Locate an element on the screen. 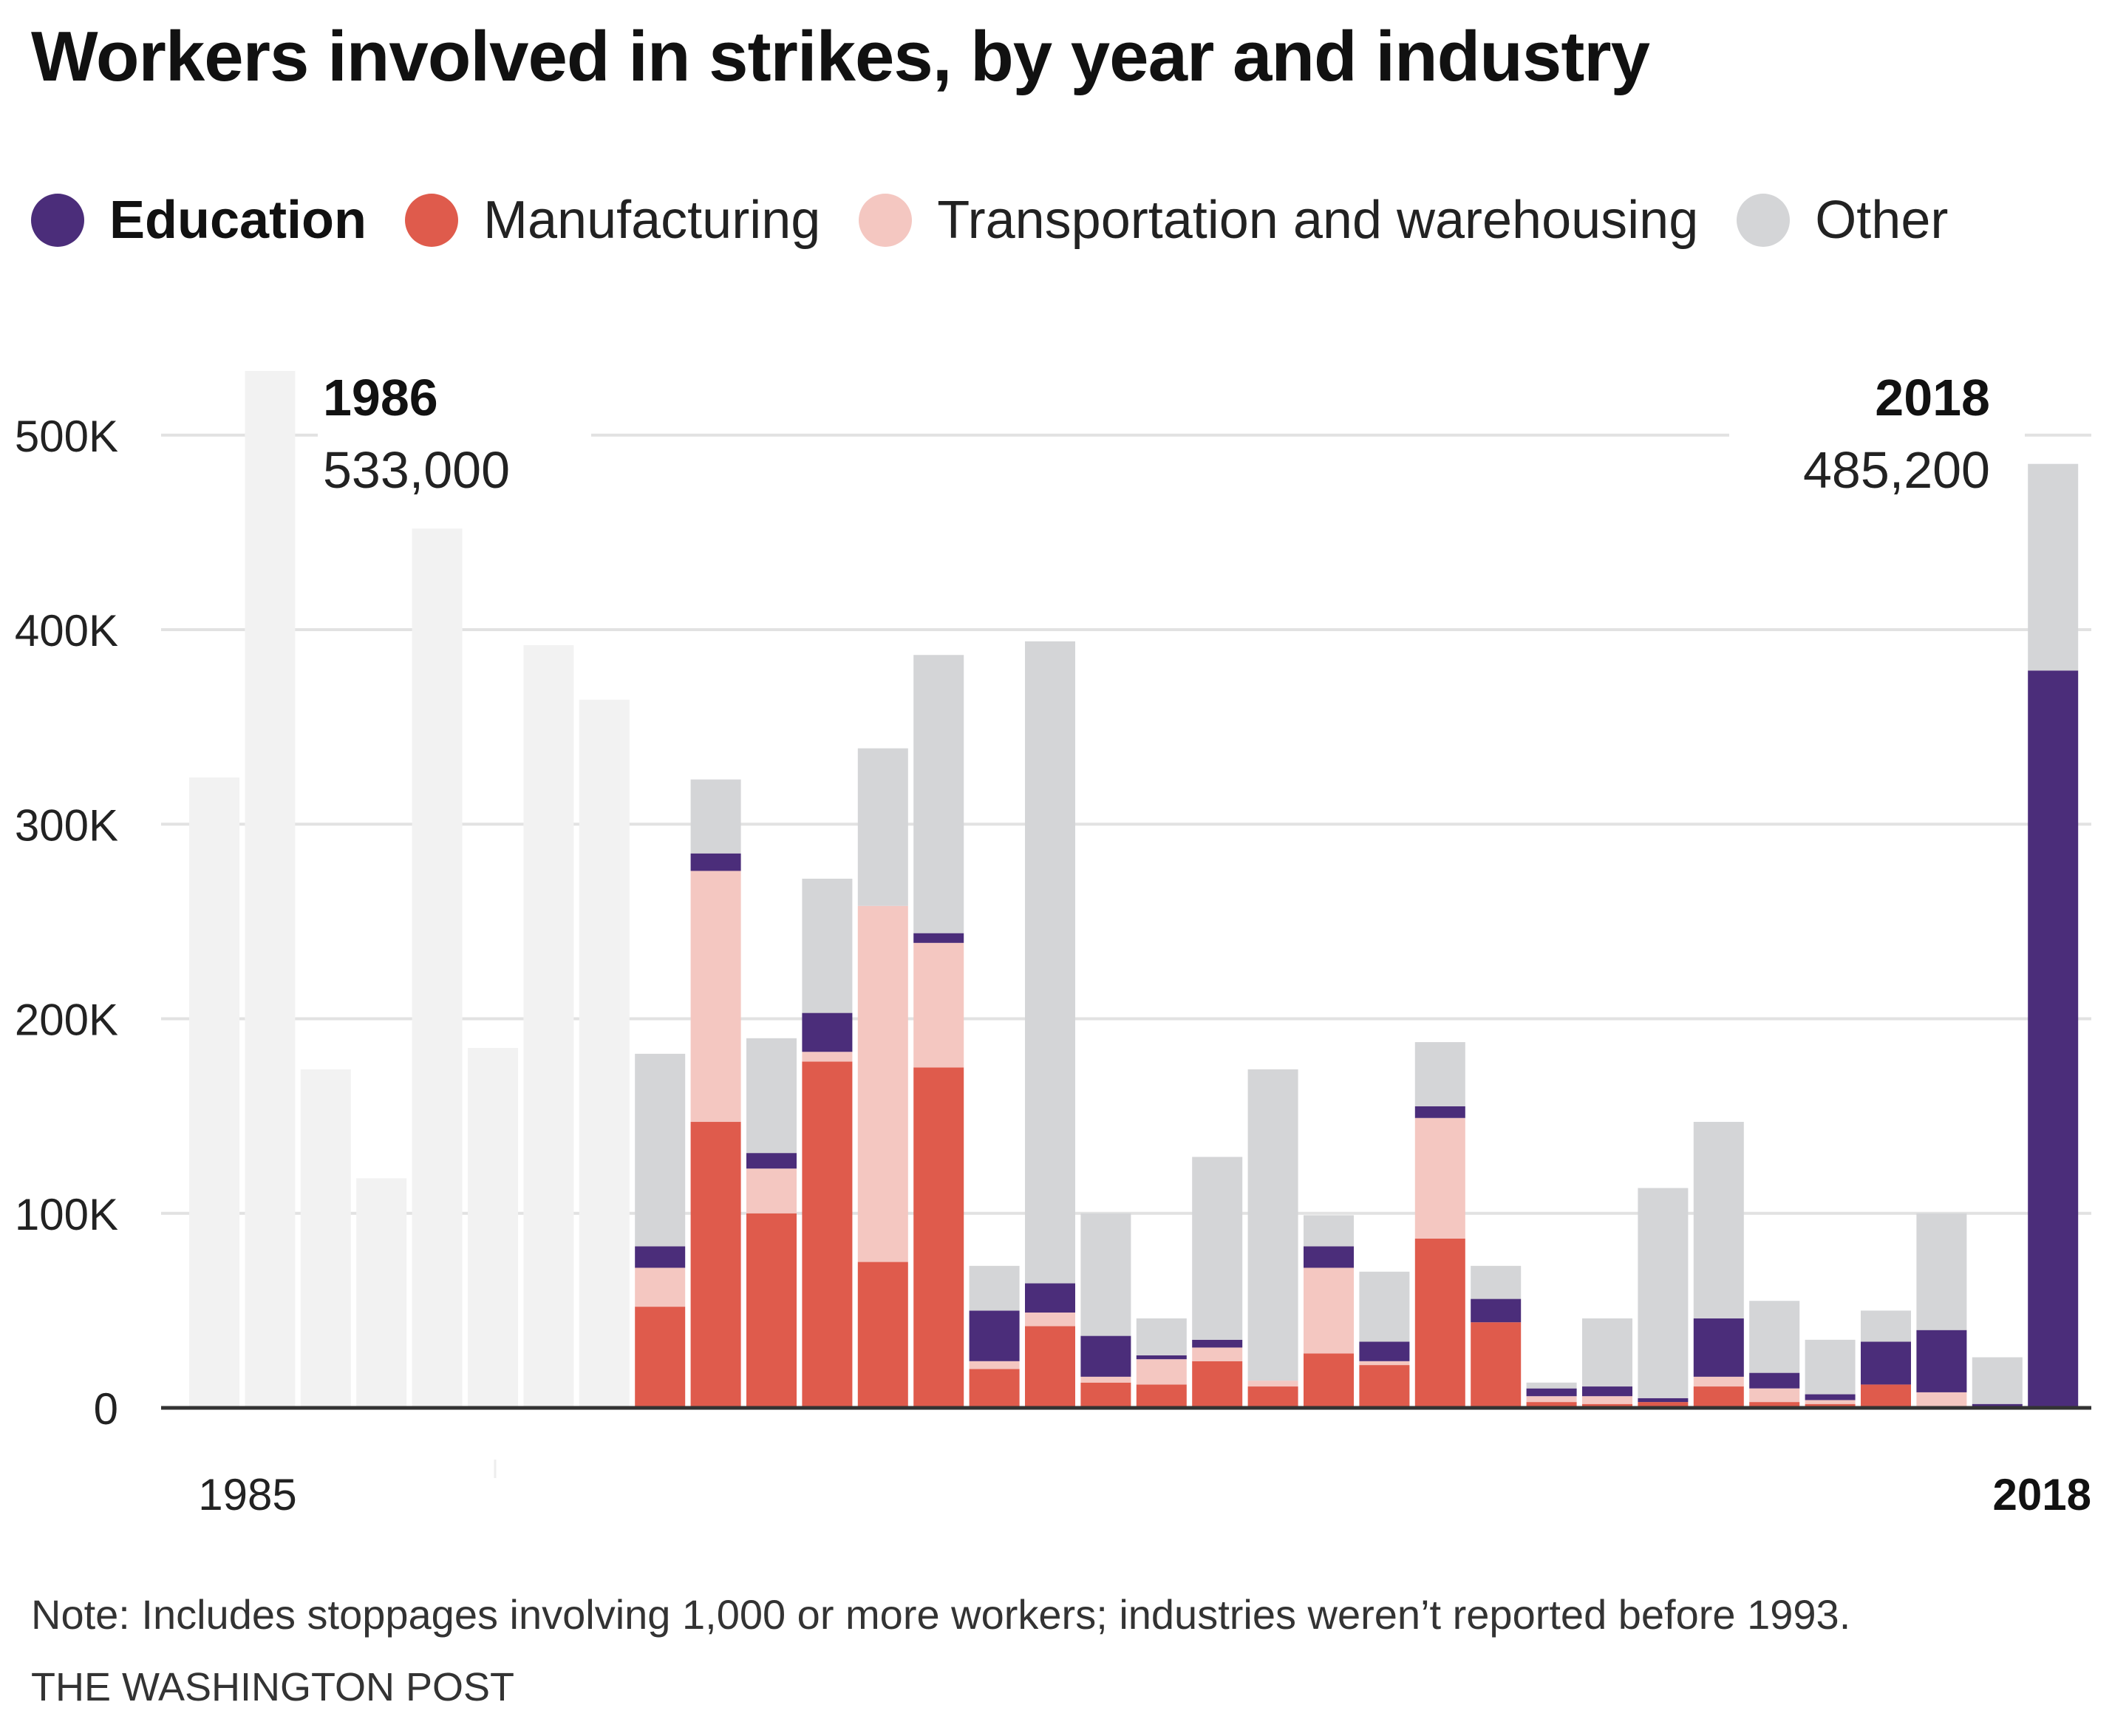 The image size is (2112, 1736). bar-segment-manufacturing-2014 is located at coordinates (1831, 1405).